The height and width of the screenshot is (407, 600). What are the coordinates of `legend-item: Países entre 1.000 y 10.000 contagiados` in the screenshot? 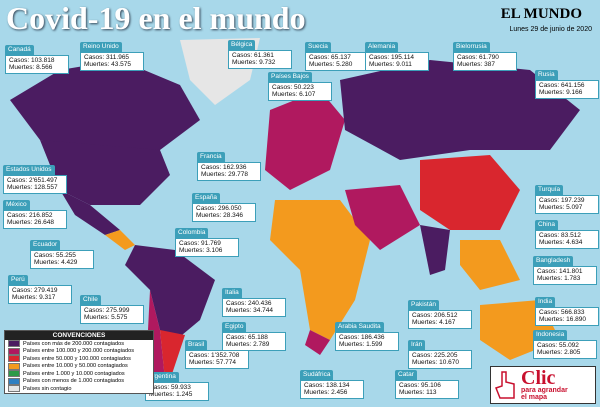 It's located at (79, 374).